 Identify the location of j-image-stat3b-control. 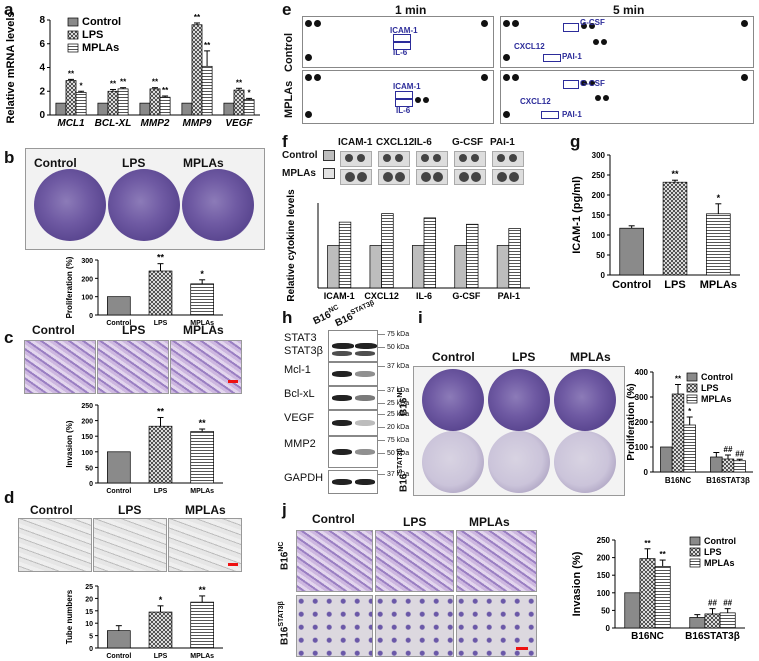
(334, 626).